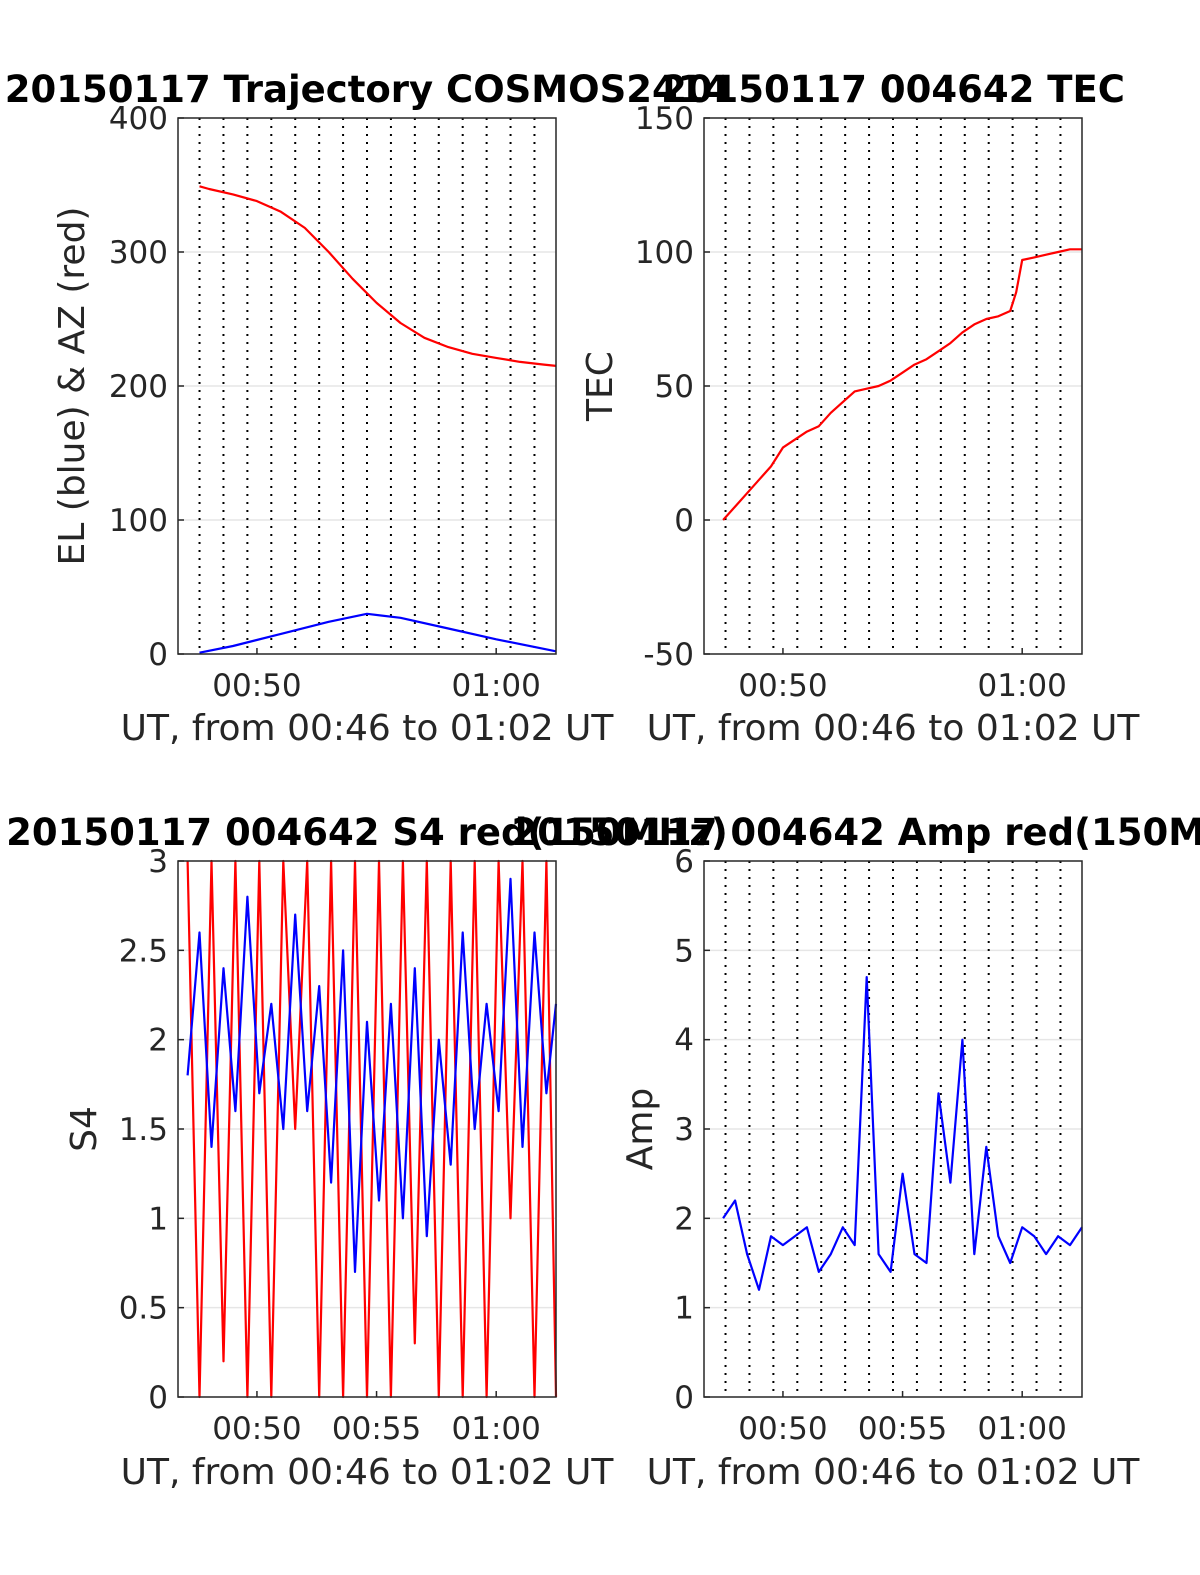 This screenshot has width=1200, height=1575. I want to click on s4-xtick-label: 01:00, so click(496, 1429).